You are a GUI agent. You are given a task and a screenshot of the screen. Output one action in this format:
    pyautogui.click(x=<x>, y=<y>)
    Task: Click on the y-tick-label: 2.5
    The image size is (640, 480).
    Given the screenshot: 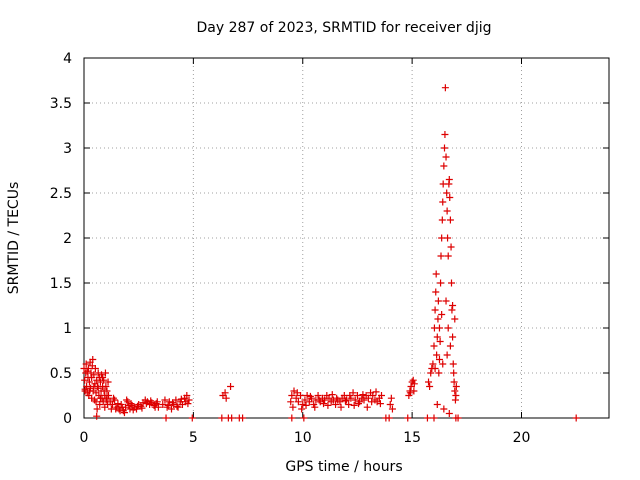 What is the action you would take?
    pyautogui.click(x=61, y=194)
    